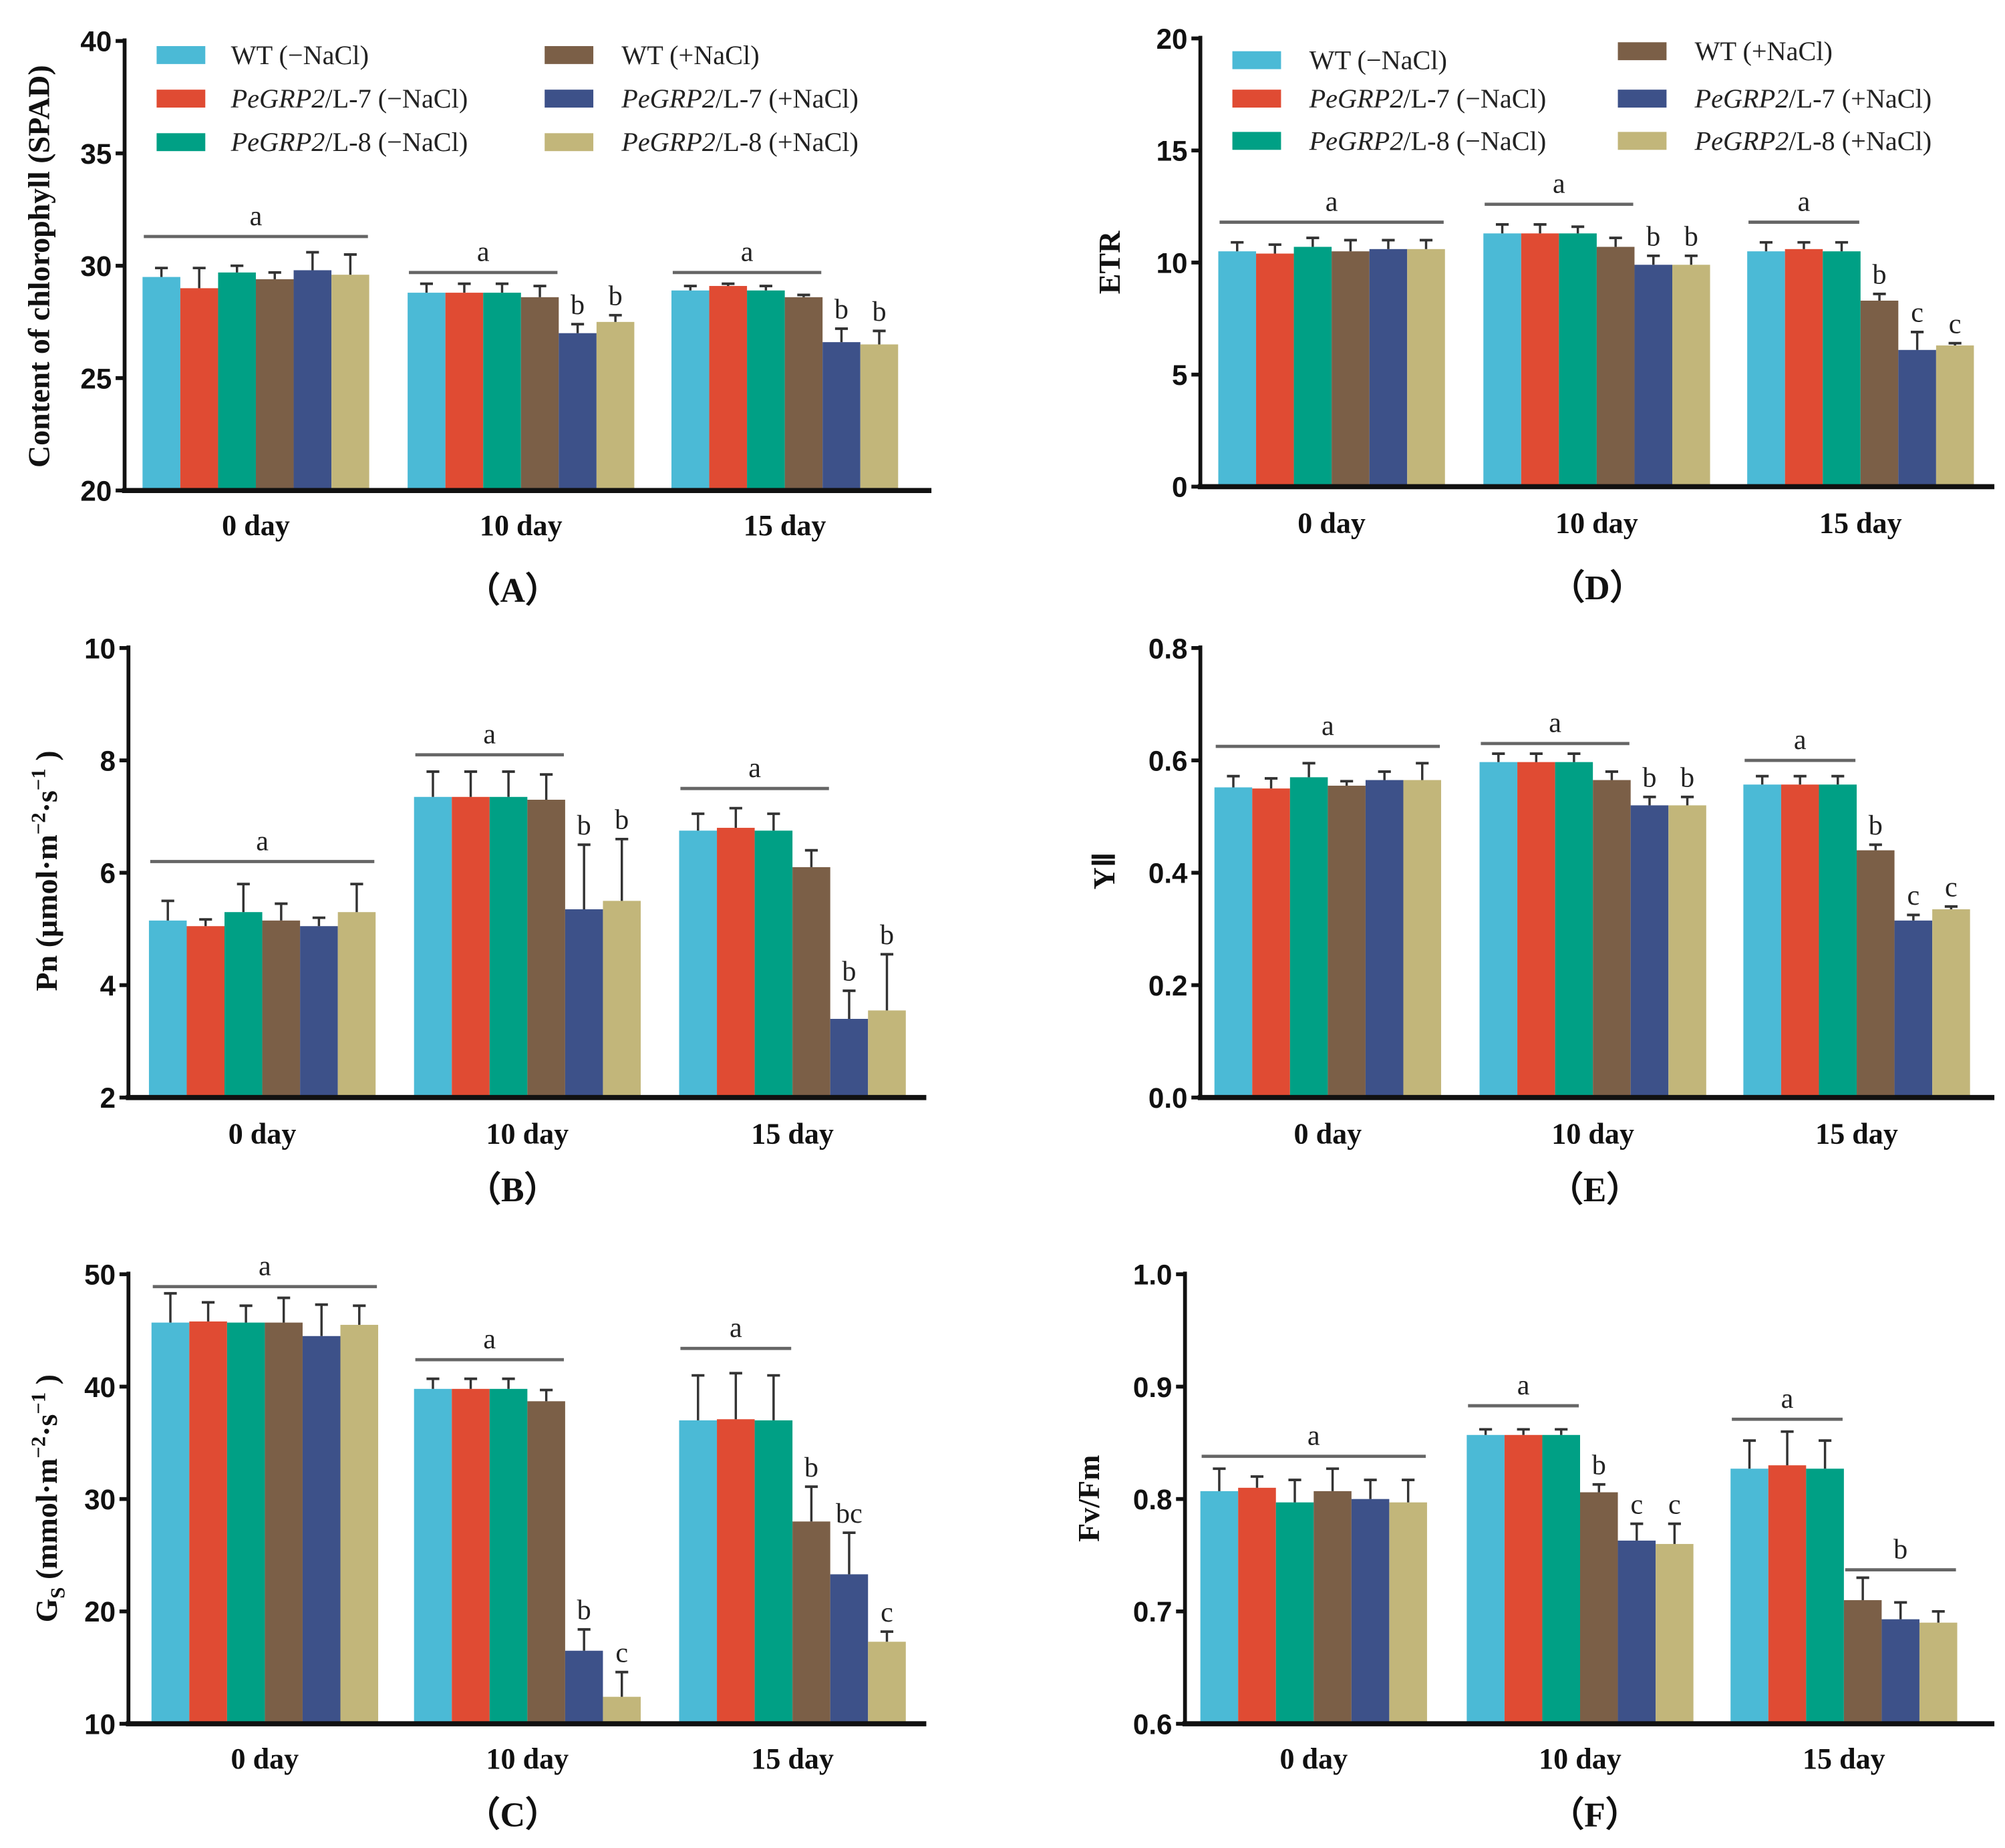  I want to click on y-axis-label-part: Content of chlorophyll (SPAD), so click(38, 266).